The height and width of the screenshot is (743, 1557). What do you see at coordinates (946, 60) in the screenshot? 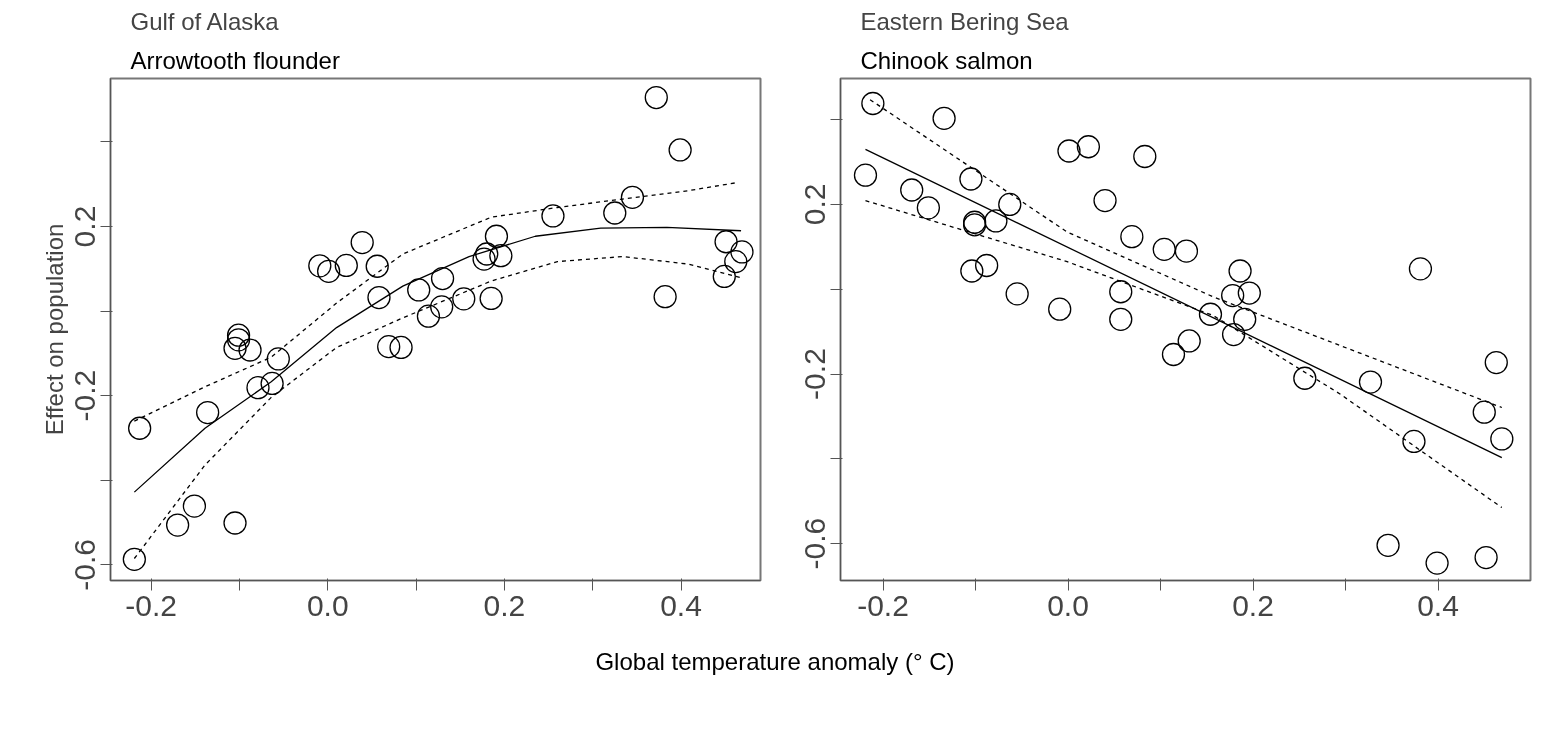
I see `chart-subtitle: Chinook salmon` at bounding box center [946, 60].